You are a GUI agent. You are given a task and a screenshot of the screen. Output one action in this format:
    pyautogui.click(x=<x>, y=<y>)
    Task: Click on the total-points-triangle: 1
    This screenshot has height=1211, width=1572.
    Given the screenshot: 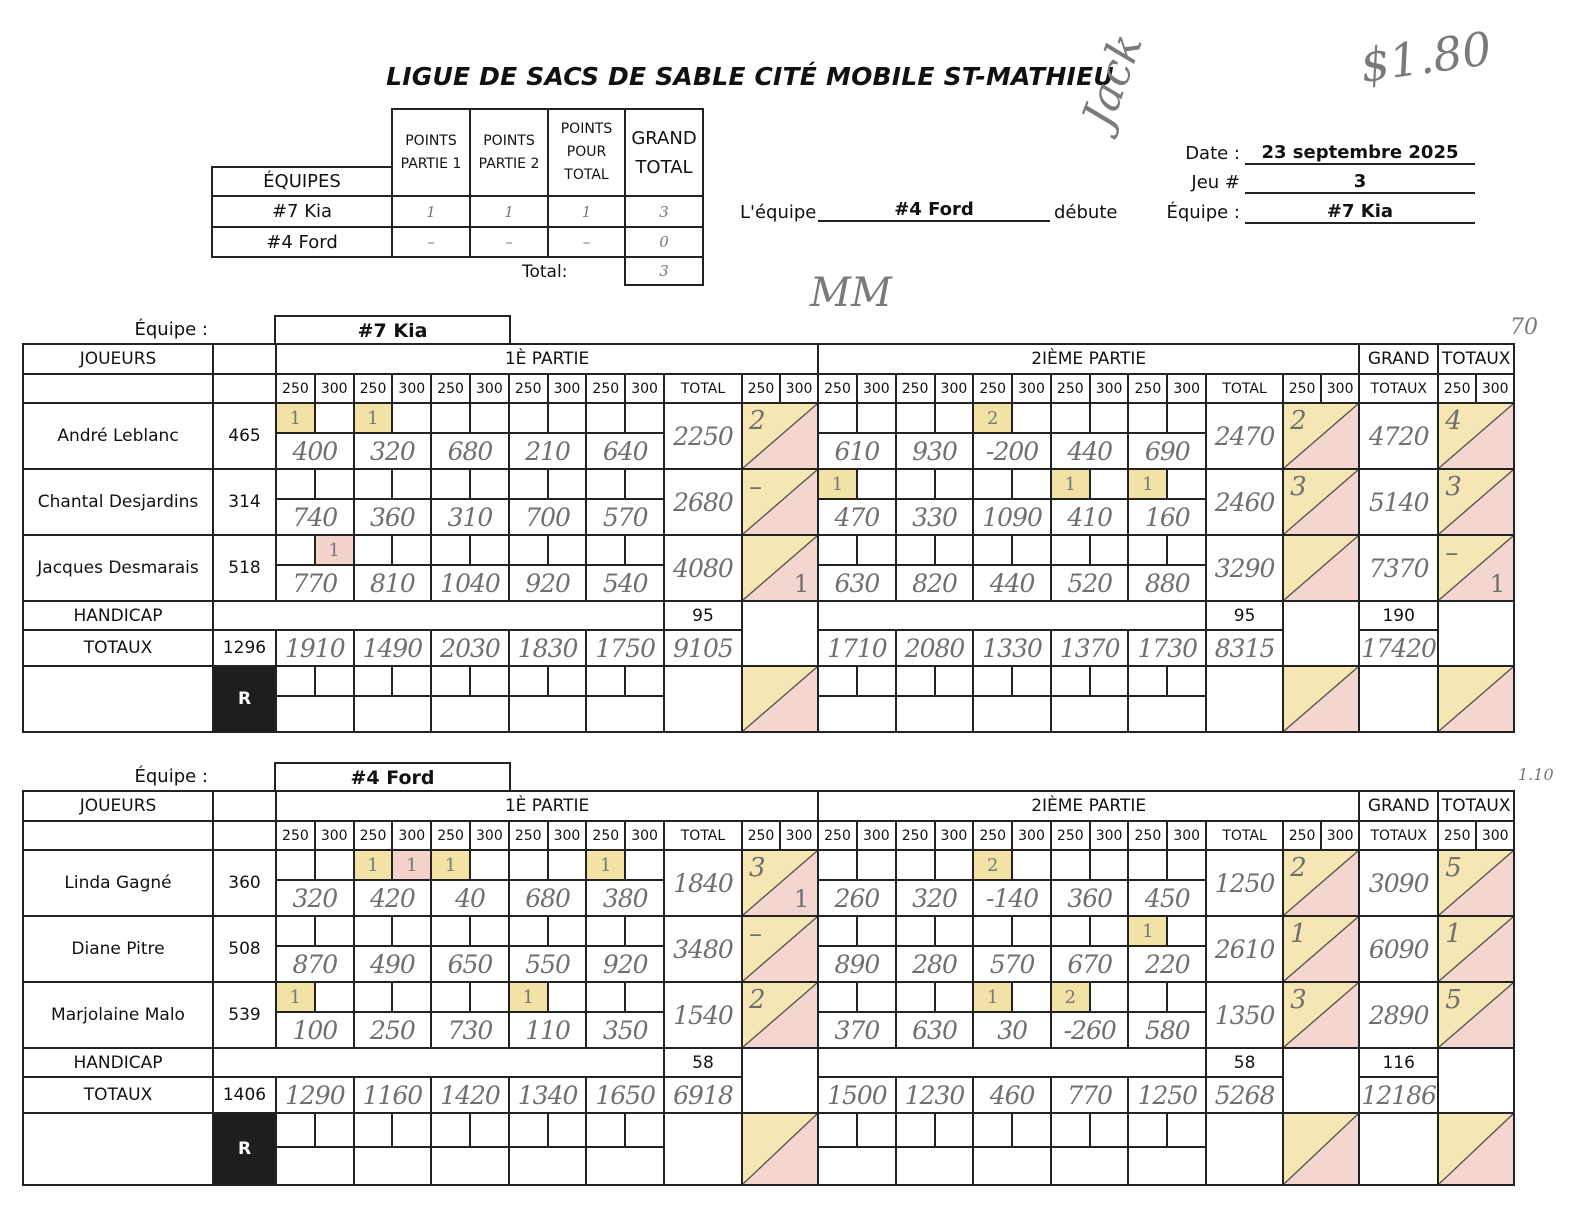 What is the action you would take?
    pyautogui.click(x=1476, y=949)
    